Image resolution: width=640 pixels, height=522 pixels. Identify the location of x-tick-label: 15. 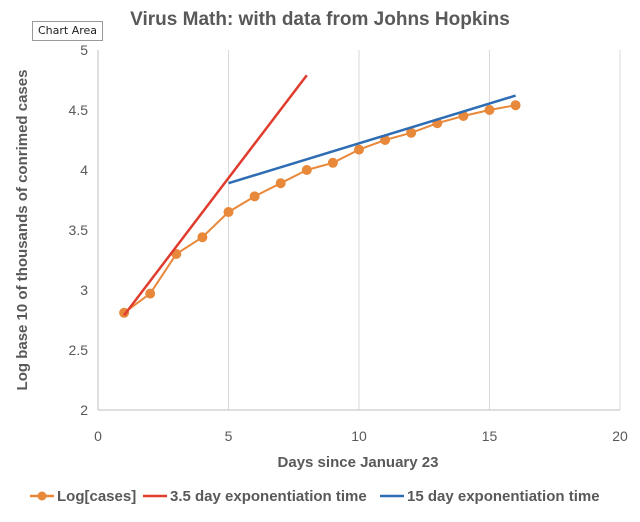
(490, 436).